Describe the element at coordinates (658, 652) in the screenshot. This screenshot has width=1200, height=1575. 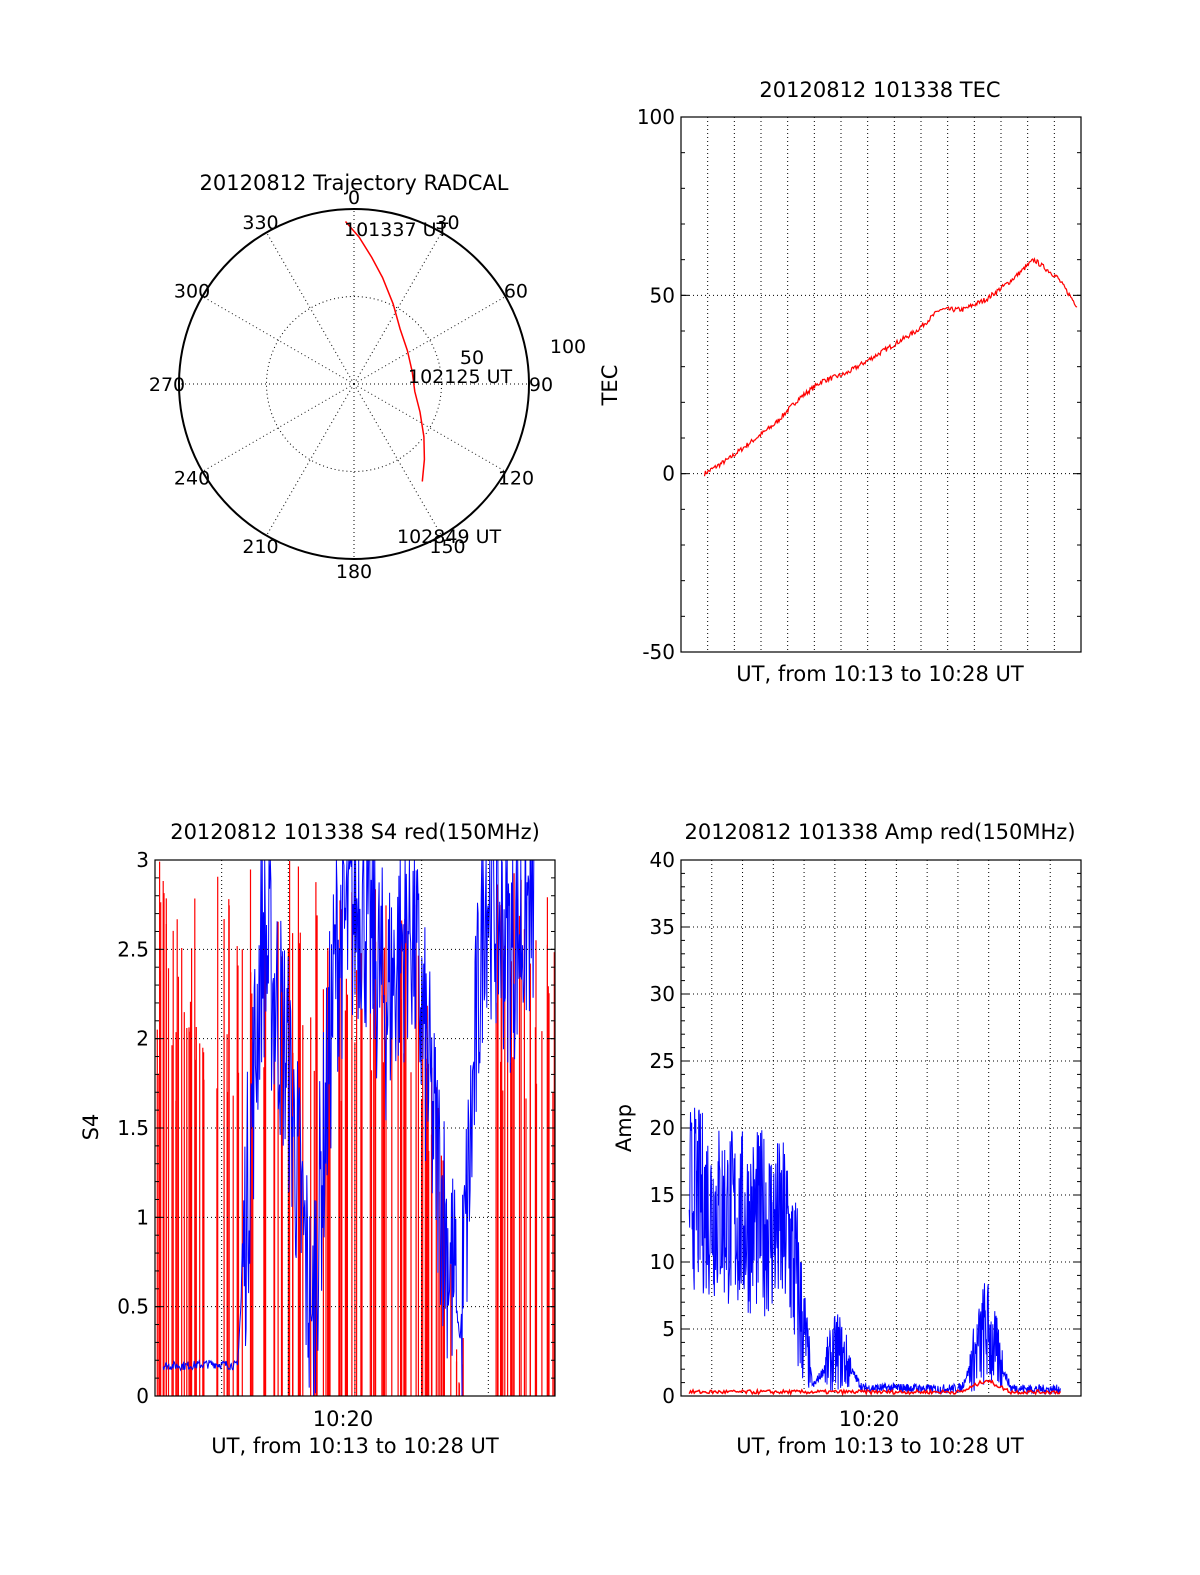
I see `y-tick-label: -50` at that location.